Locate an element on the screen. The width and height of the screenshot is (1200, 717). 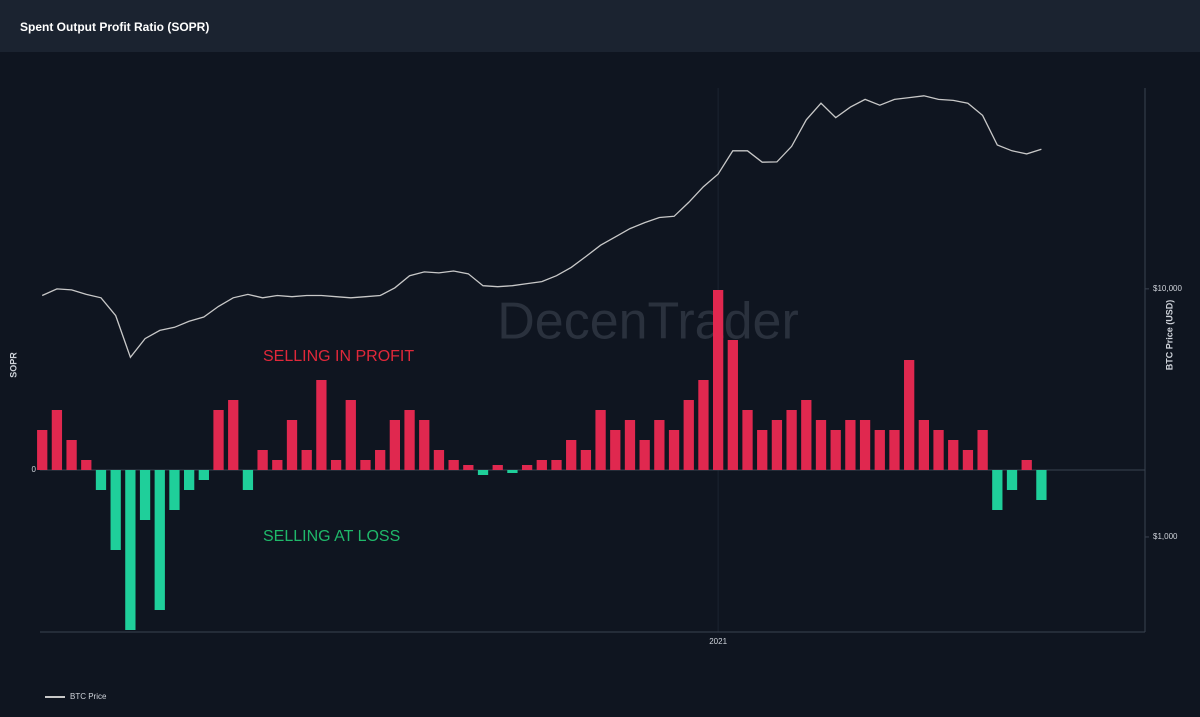
chart-title: Spent Output Profit Ratio (SOPR) is located at coordinates (114, 27).